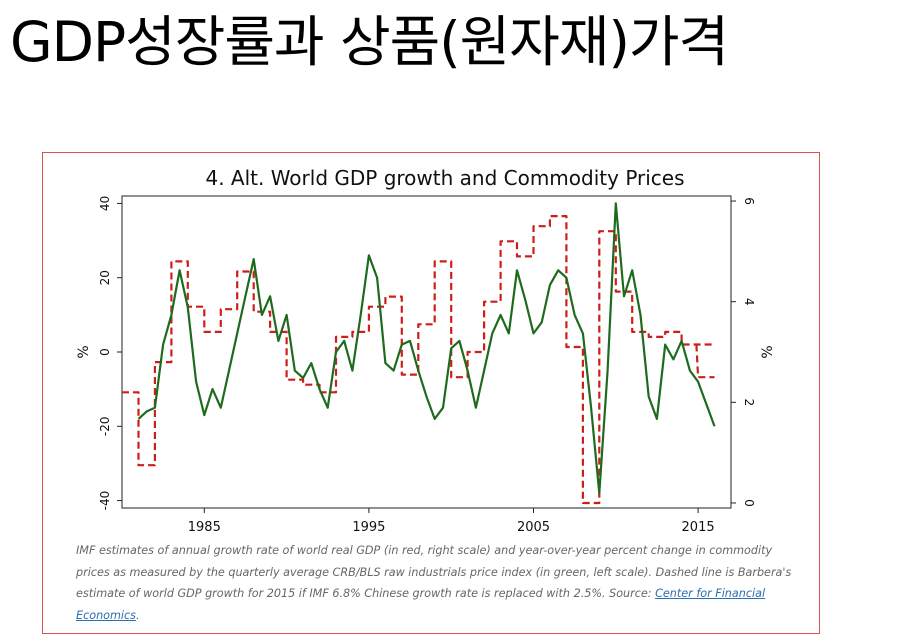 The image size is (903, 642). Describe the element at coordinates (105, 203) in the screenshot. I see `left-tick-label: 40` at that location.